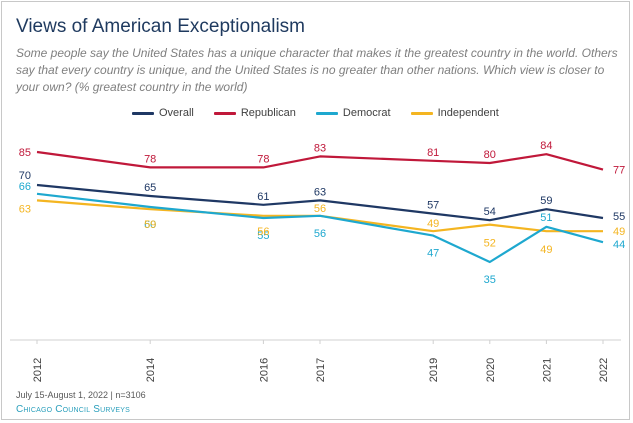 This screenshot has width=633, height=423. What do you see at coordinates (319, 216) in the screenshot?
I see `series-line-independent` at bounding box center [319, 216].